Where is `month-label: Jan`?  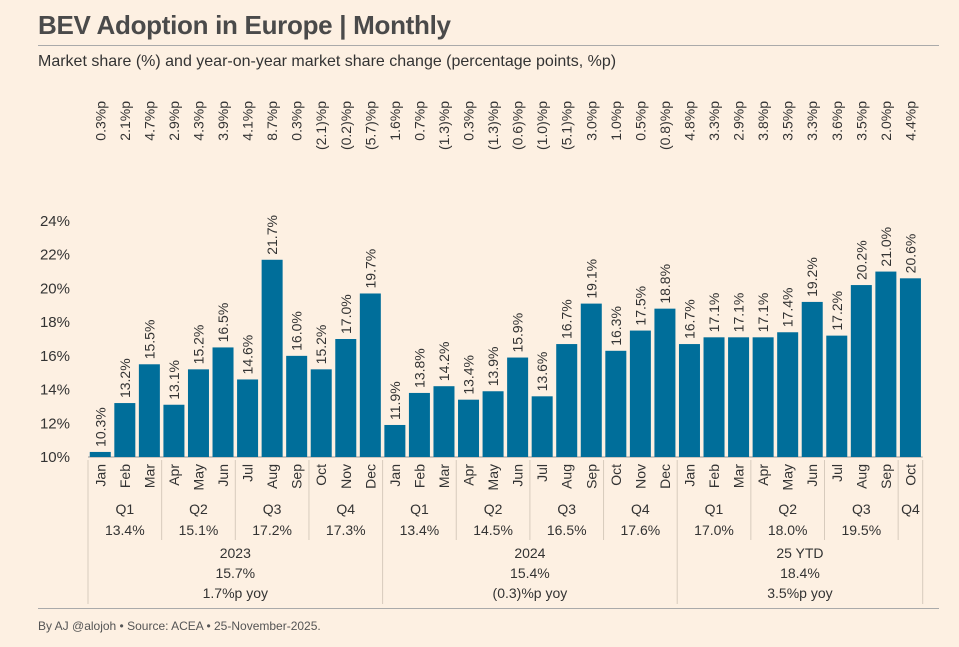 month-label: Jan is located at coordinates (689, 475).